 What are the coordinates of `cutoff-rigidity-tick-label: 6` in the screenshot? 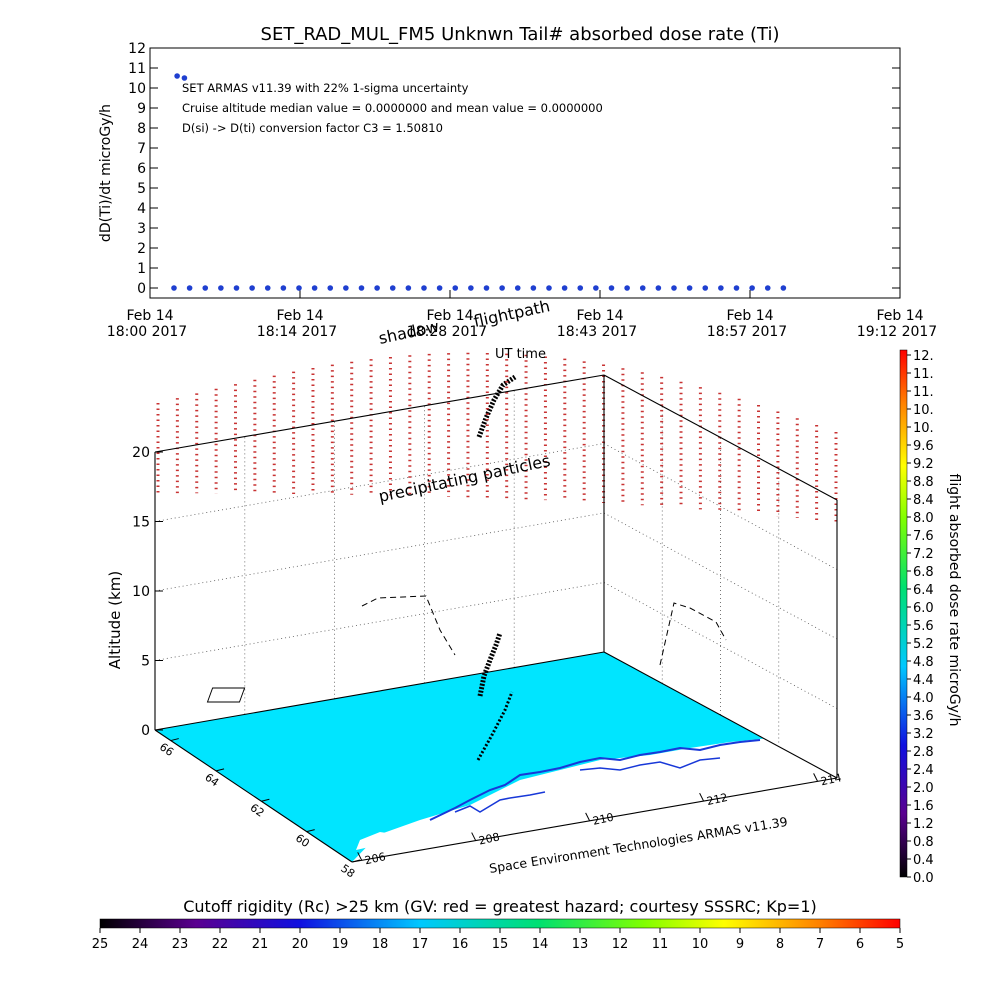 It's located at (860, 944).